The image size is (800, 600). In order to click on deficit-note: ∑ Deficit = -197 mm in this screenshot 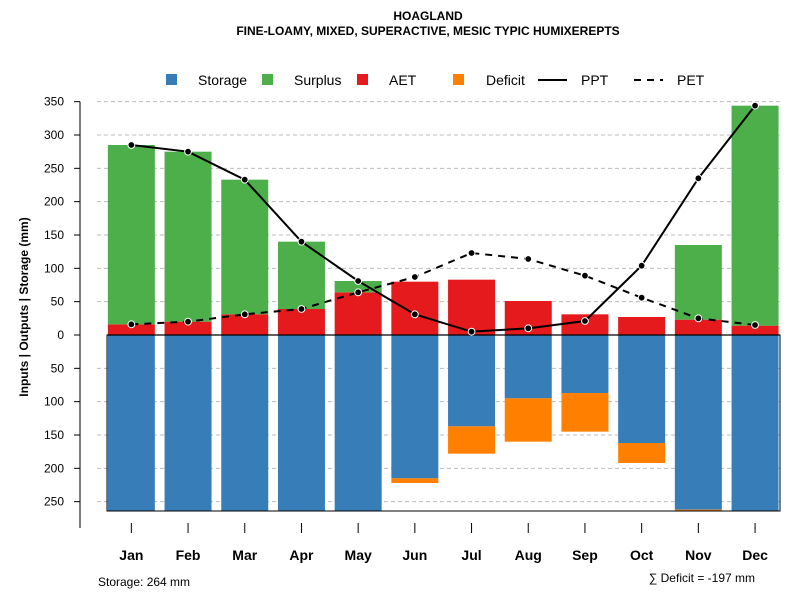, I will do `click(702, 578)`.